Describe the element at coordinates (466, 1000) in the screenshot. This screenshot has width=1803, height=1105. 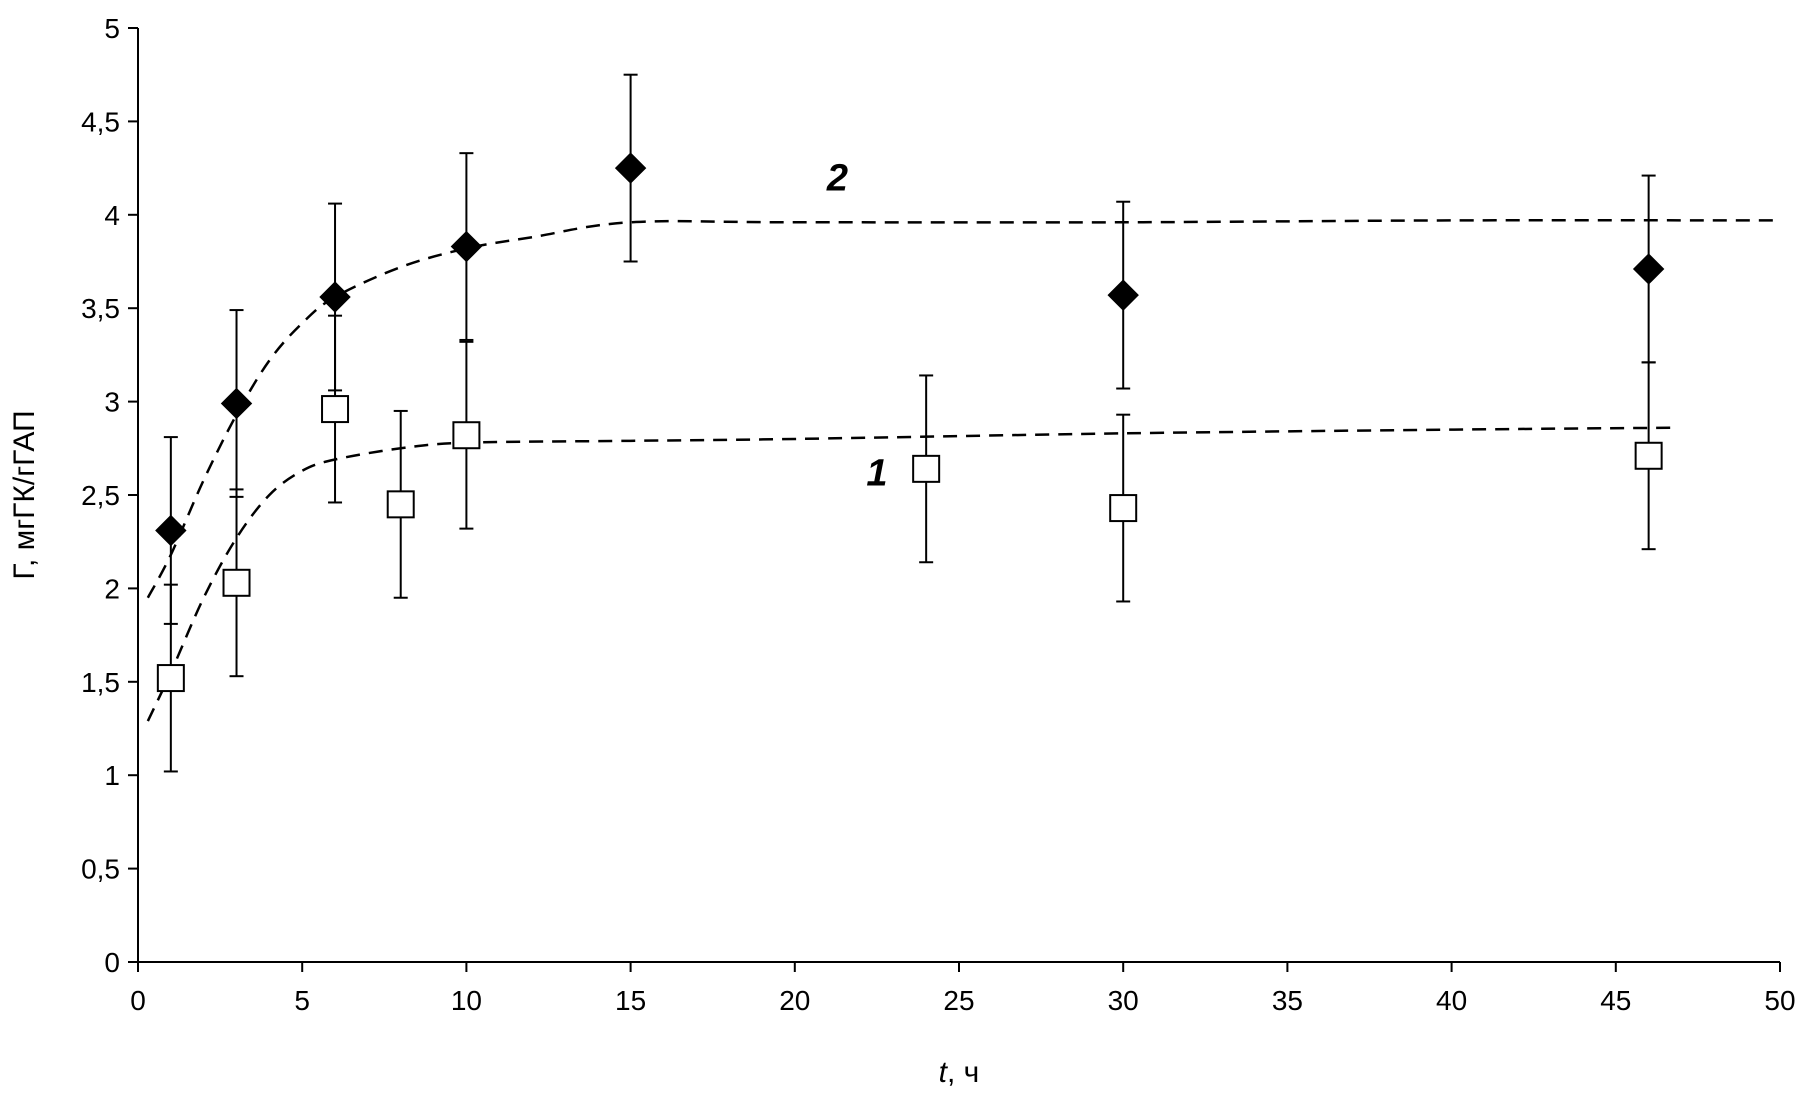
I see `x-tick-label: 10` at that location.